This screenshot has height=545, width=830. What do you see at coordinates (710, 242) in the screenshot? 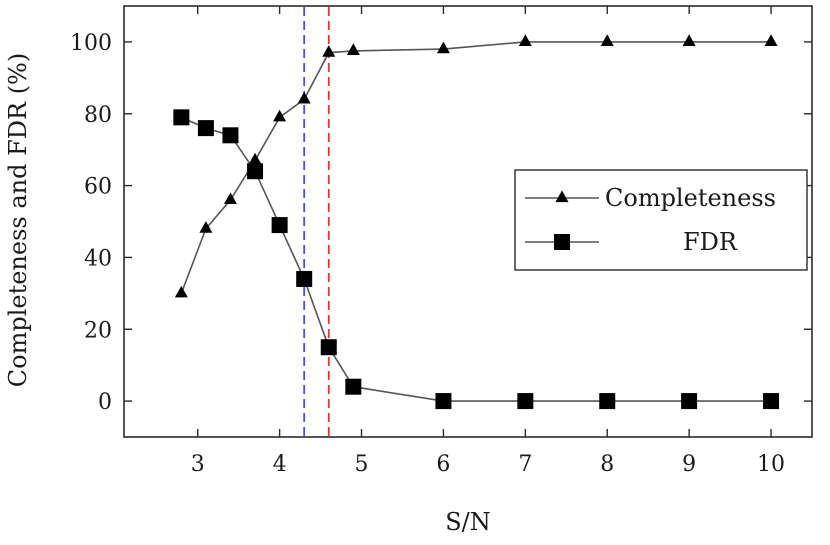
I see `legend-fdr-label: FDR` at bounding box center [710, 242].